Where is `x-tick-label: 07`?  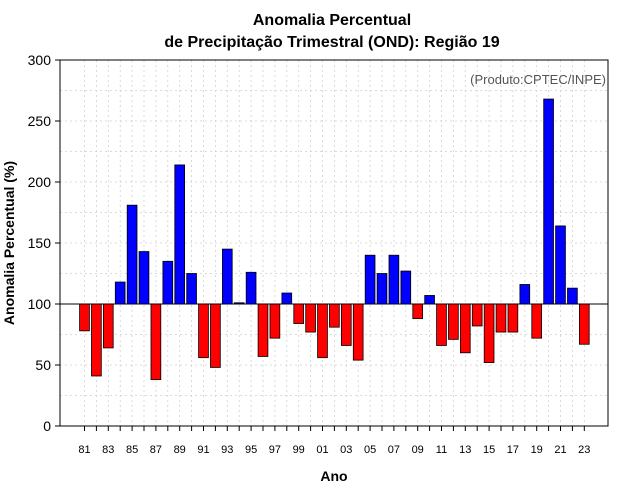
x-tick-label: 07 is located at coordinates (394, 450).